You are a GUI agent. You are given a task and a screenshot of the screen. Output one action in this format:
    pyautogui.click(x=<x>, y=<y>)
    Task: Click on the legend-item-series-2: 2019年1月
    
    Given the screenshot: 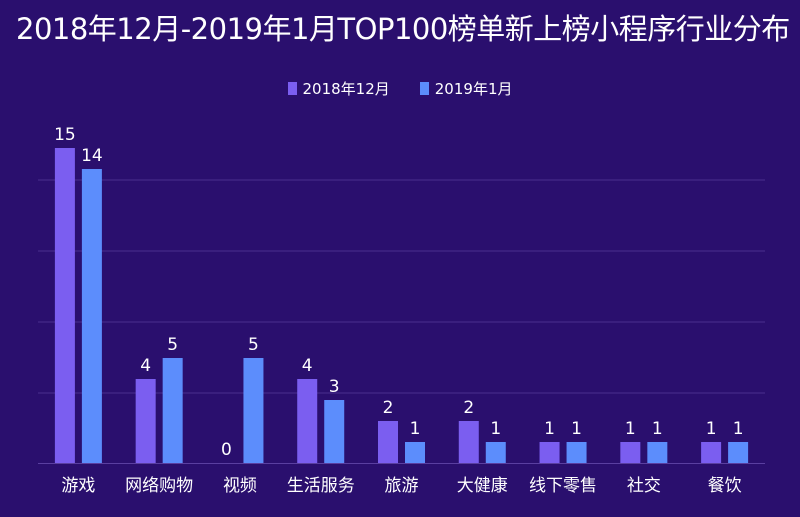 What is the action you would take?
    pyautogui.click(x=466, y=88)
    